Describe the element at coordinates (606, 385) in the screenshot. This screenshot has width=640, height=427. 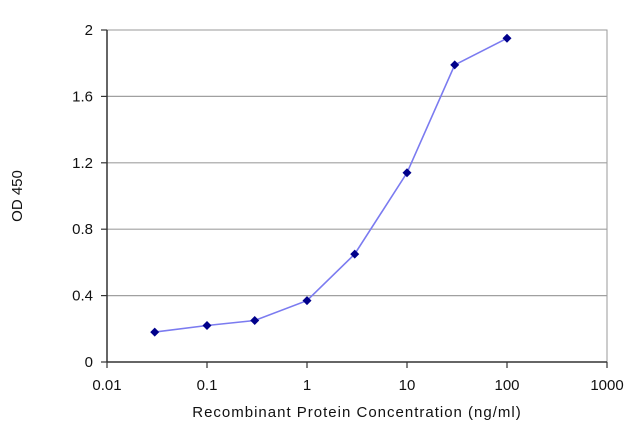
I see `x-tick-label: 1000` at that location.